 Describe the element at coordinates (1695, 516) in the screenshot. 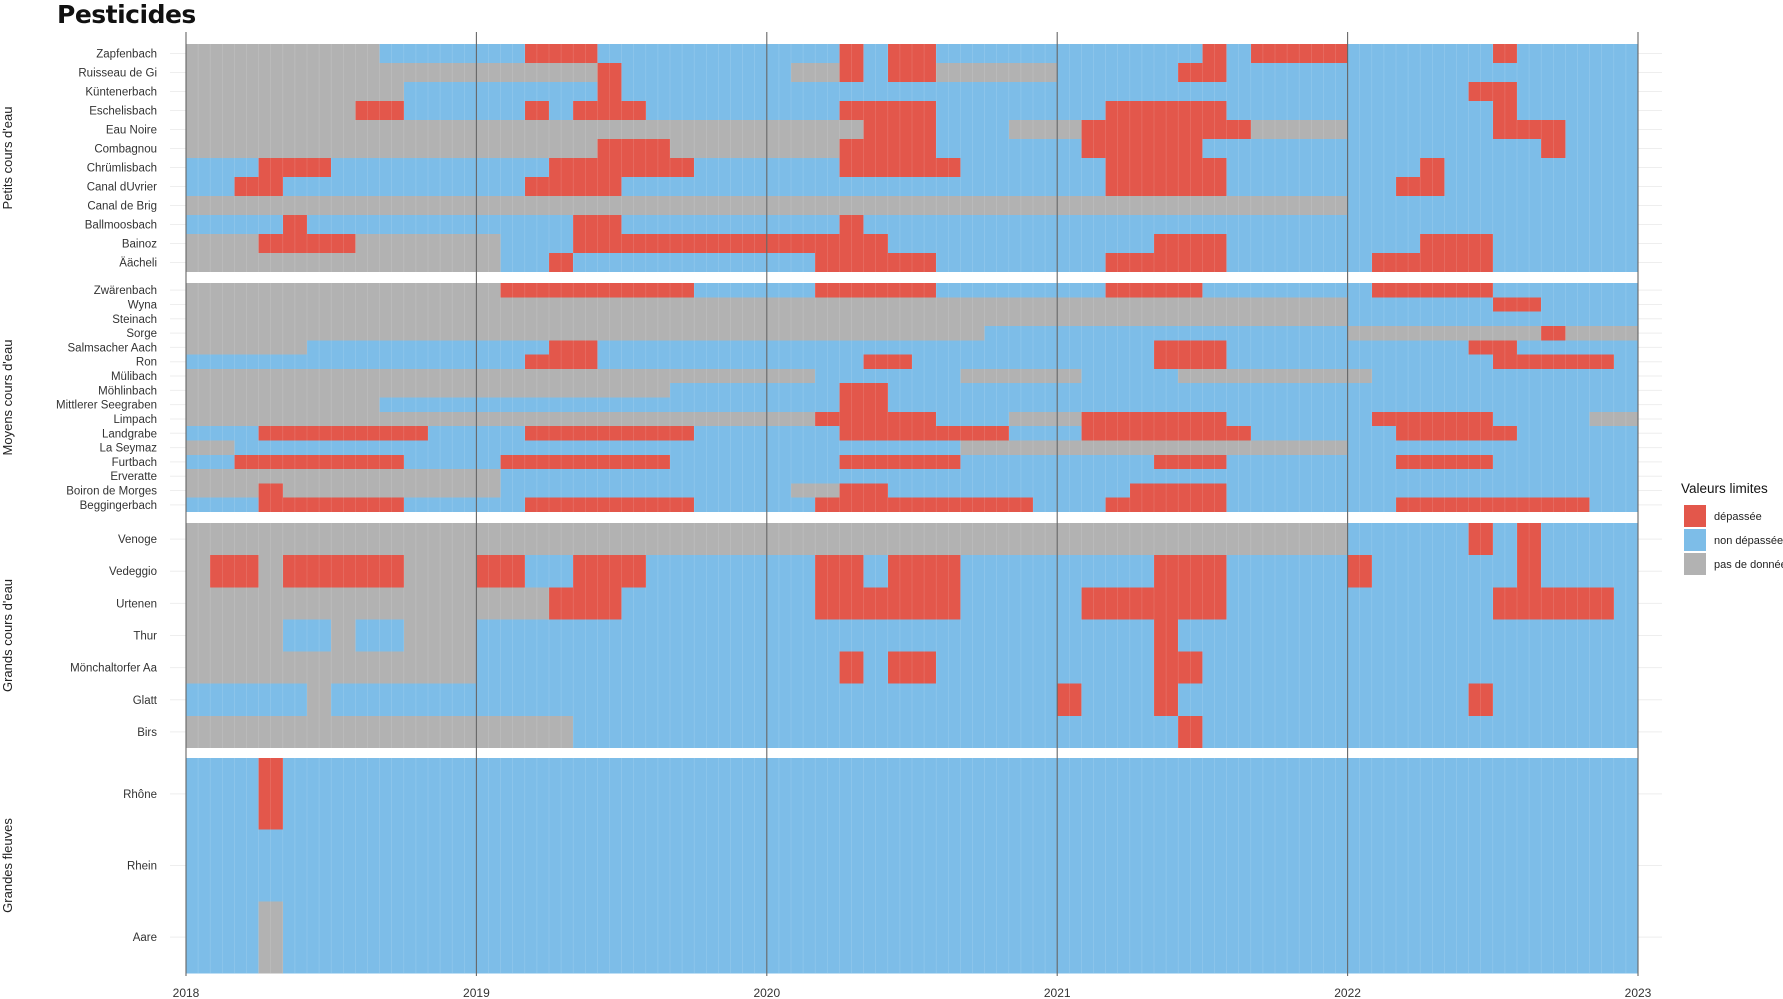

I see `legend-swatch` at that location.